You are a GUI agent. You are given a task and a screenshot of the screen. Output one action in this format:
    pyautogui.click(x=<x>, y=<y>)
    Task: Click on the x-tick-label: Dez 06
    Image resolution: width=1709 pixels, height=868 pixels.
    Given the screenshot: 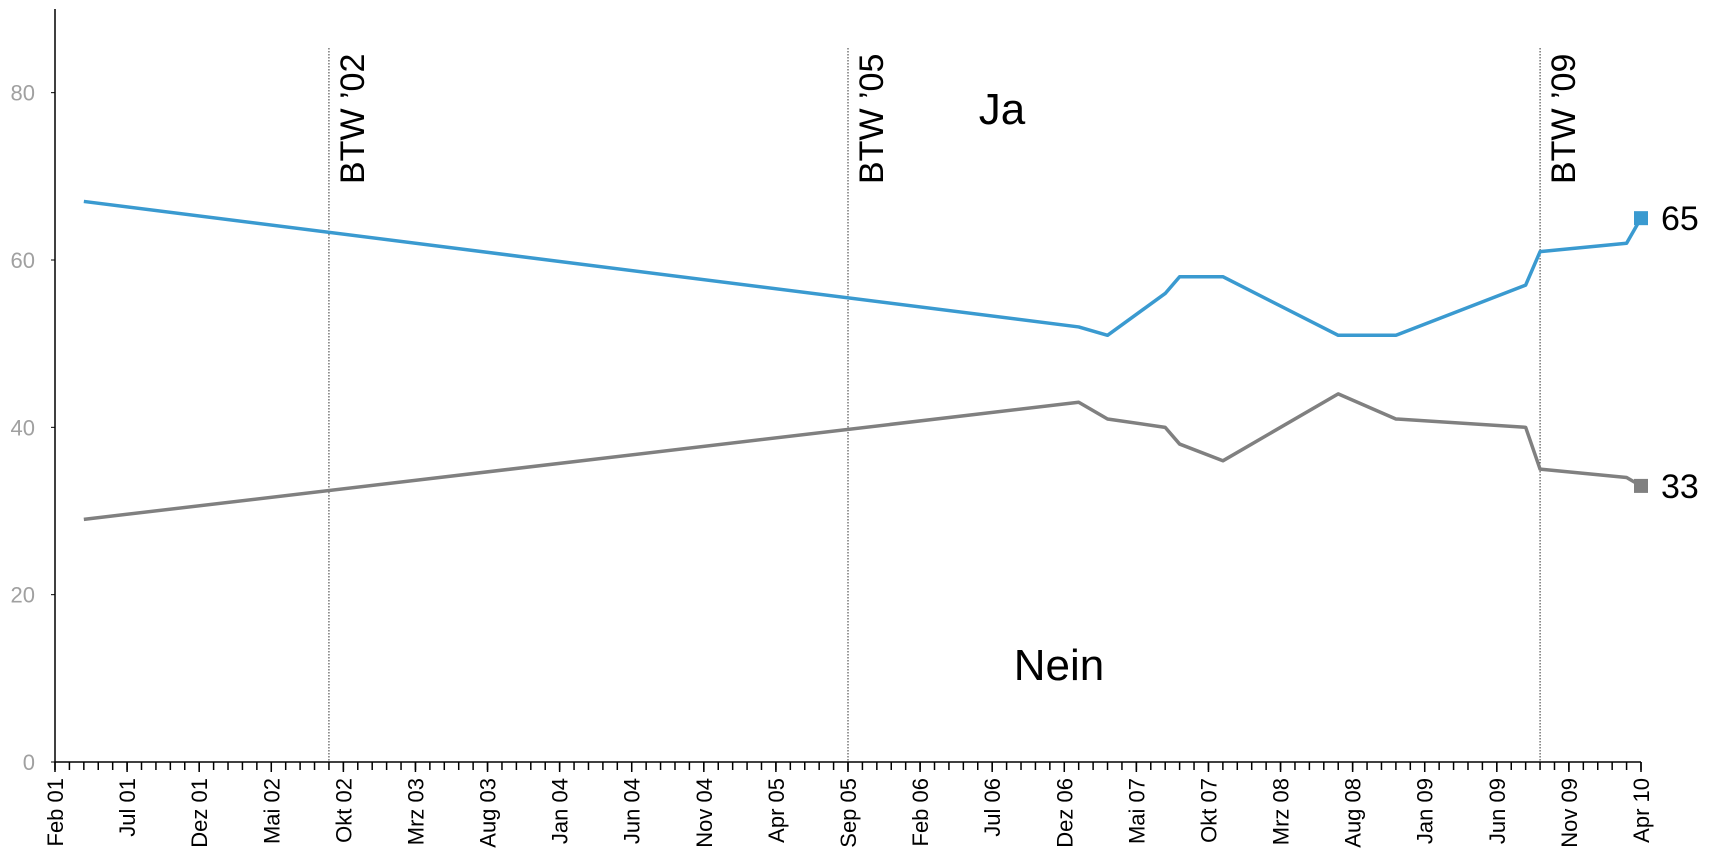 What is the action you would take?
    pyautogui.click(x=1064, y=813)
    